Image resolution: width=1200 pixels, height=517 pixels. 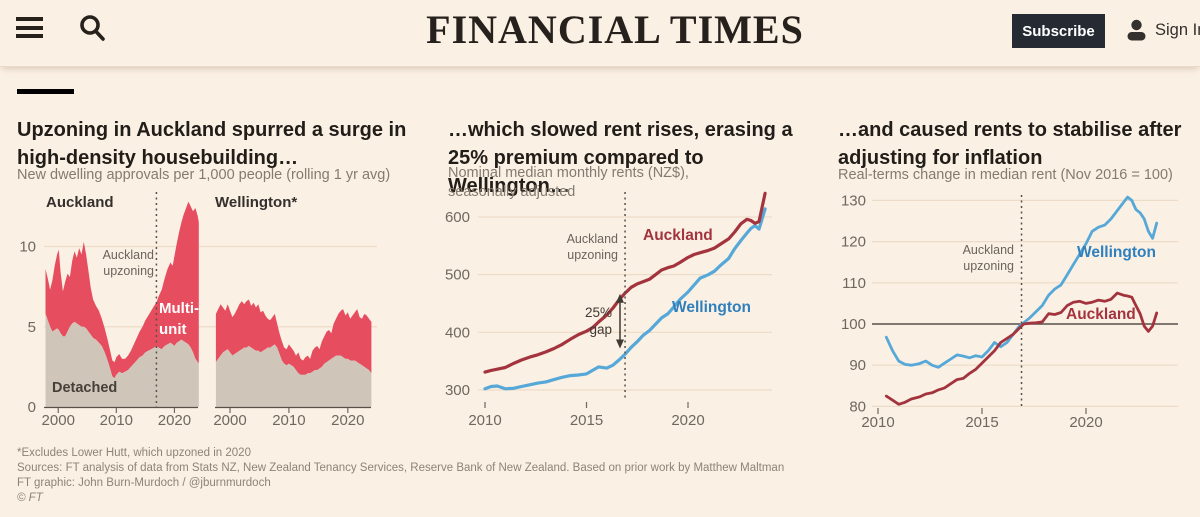 I want to click on chart2-auckland-label: Auckland, so click(x=678, y=235).